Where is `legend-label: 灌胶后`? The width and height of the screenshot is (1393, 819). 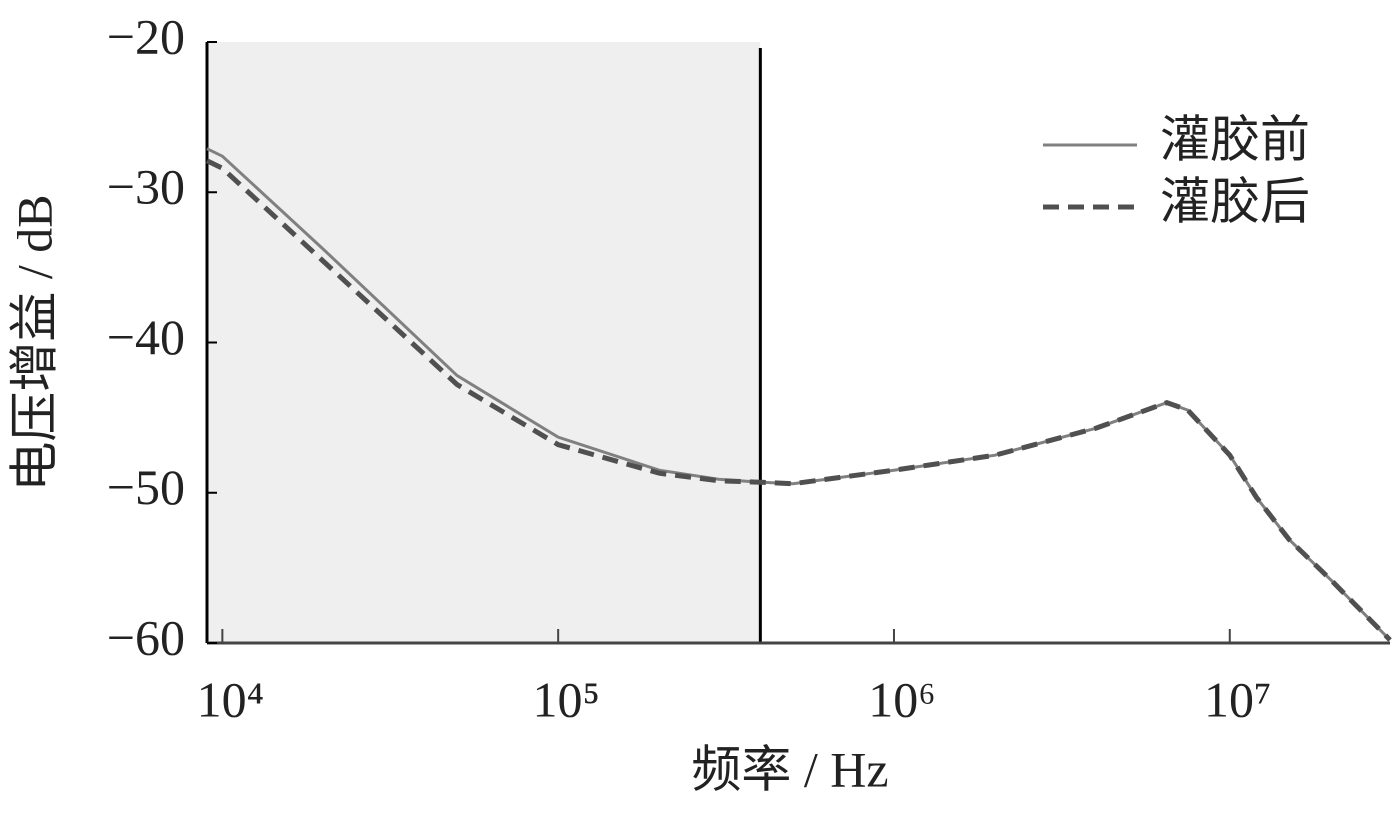
legend-label: 灌胶后 is located at coordinates (1235, 201).